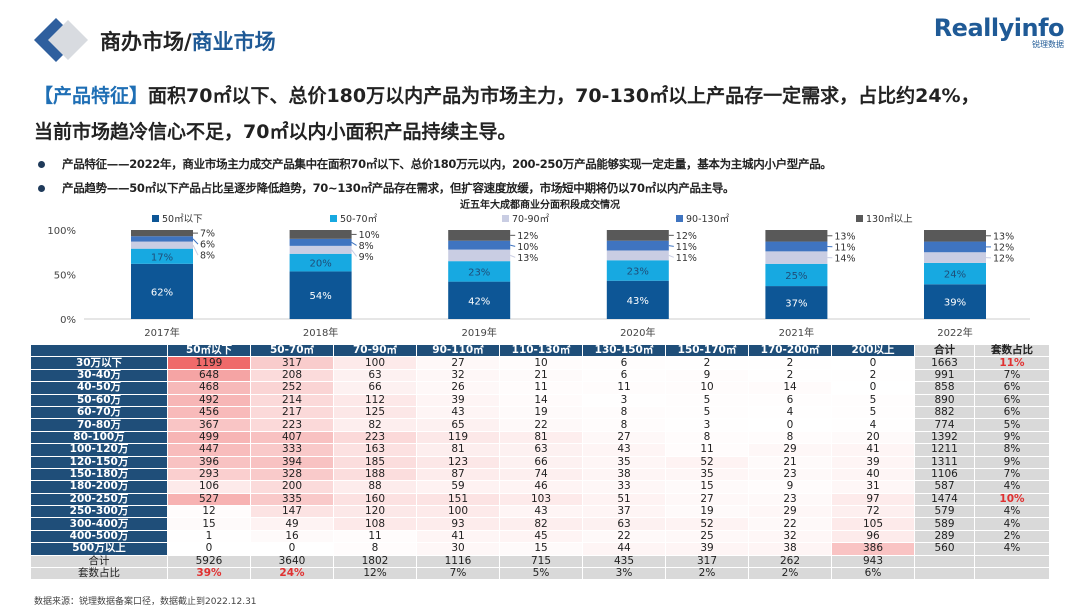  Describe the element at coordinates (275, 132) in the screenshot. I see `headline-line2: 当前市场趋冷信心不足，70㎡以内小面积产品持续主导。` at that location.